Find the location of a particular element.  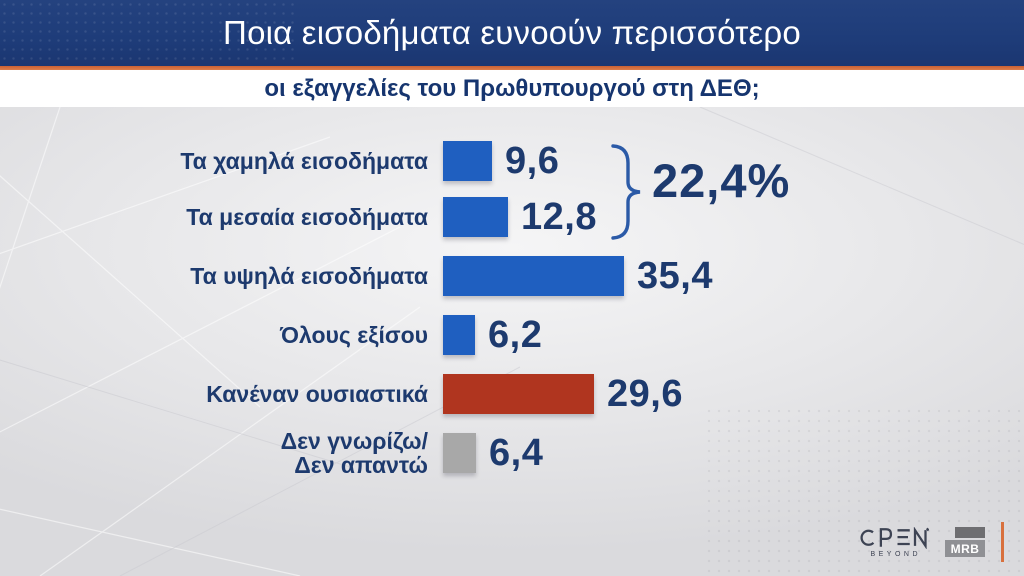

group-bracket-icon is located at coordinates (626, 192).